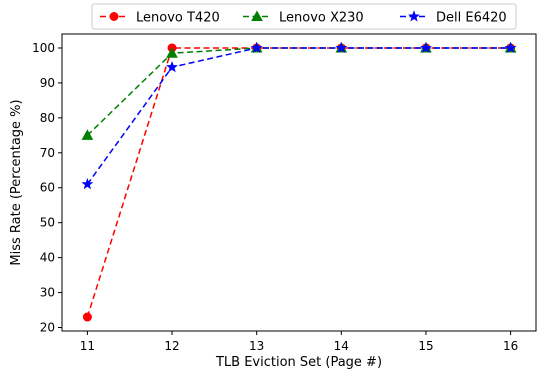 The width and height of the screenshot is (537, 372). Describe the element at coordinates (298, 362) in the screenshot. I see `x-axis-title: TLB Eviction Set (Page #)` at that location.